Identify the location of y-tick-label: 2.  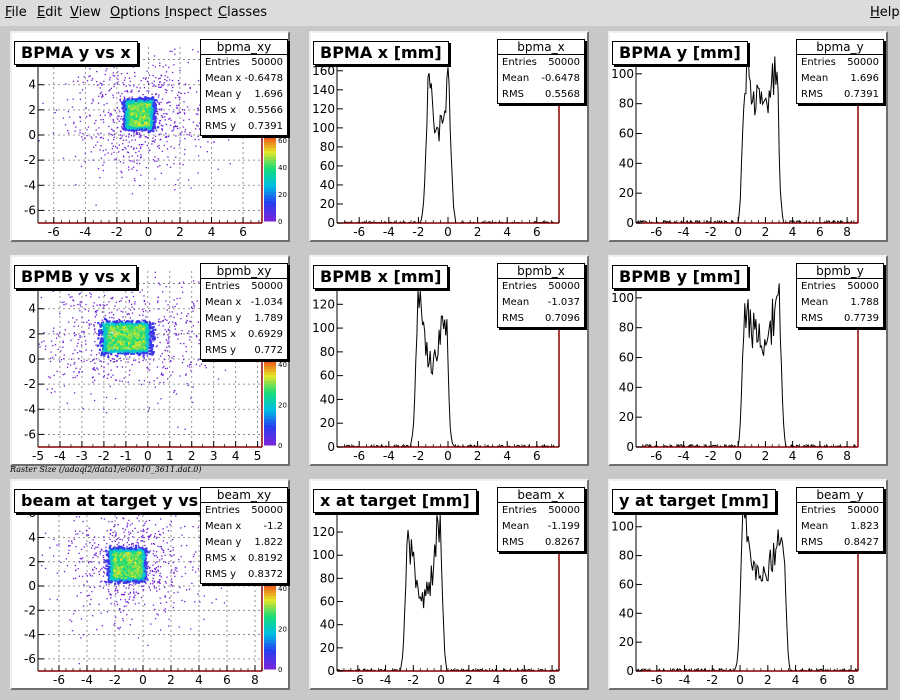
(32, 562).